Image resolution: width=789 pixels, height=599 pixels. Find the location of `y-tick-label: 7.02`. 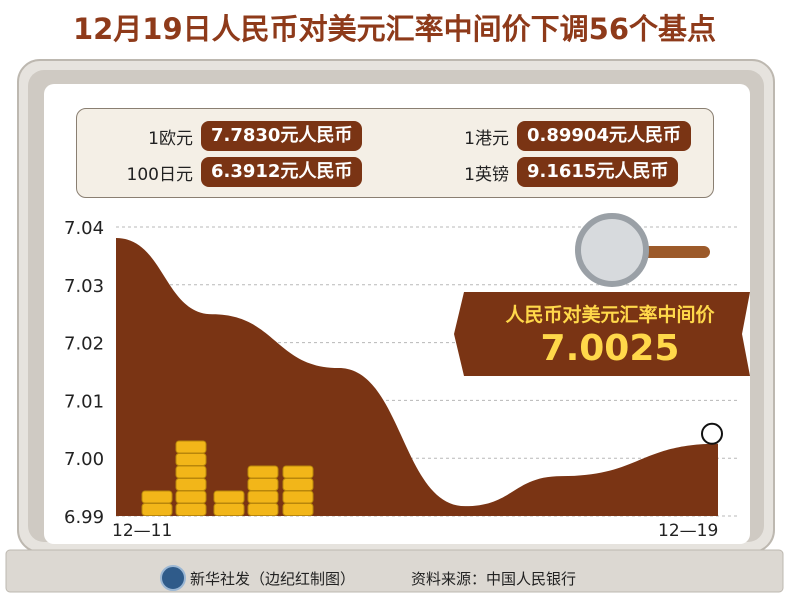

y-tick-label: 7.02 is located at coordinates (84, 344).